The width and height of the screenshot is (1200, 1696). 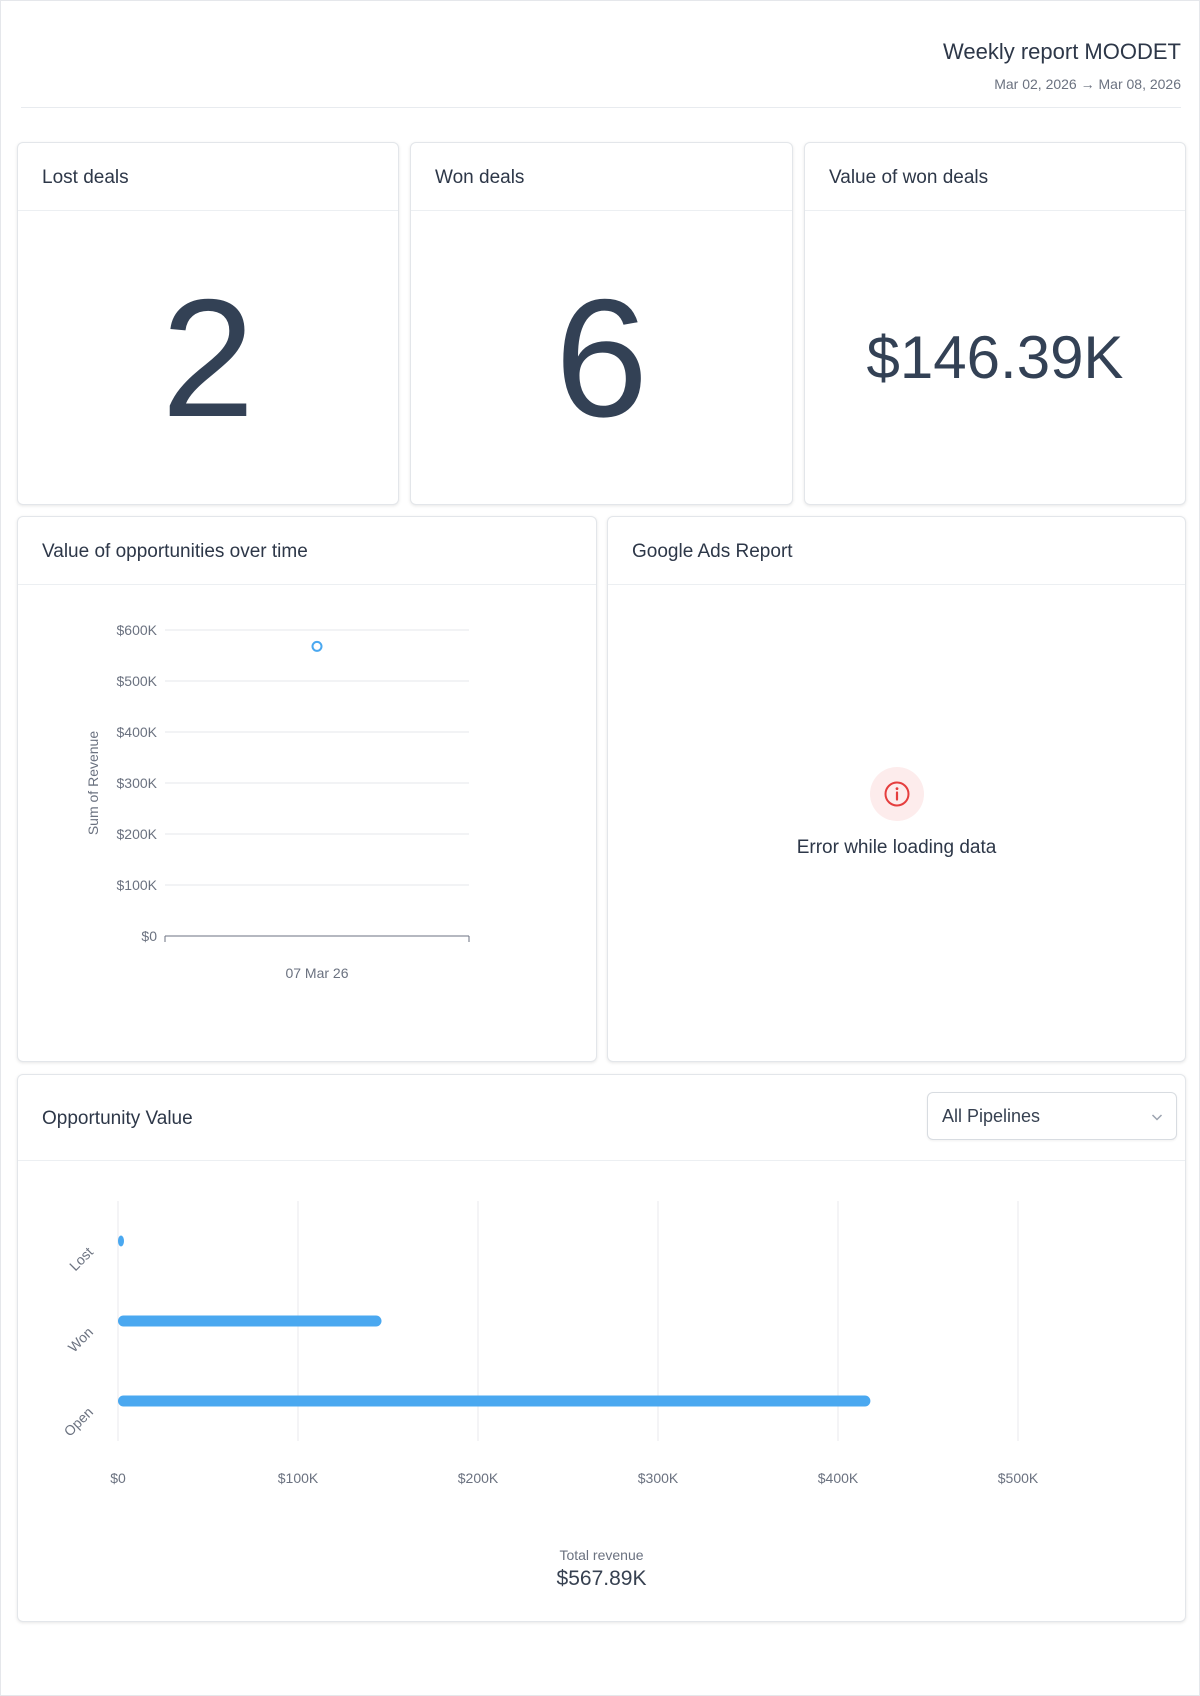 I want to click on error-state: Error while loading data, so click(x=896, y=813).